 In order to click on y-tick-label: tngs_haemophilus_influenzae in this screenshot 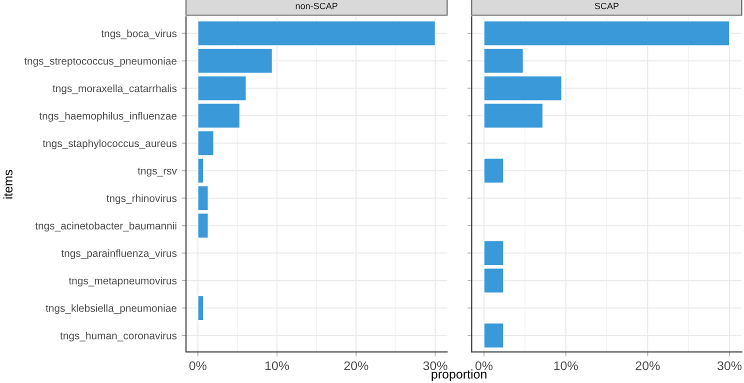, I will do `click(108, 117)`.